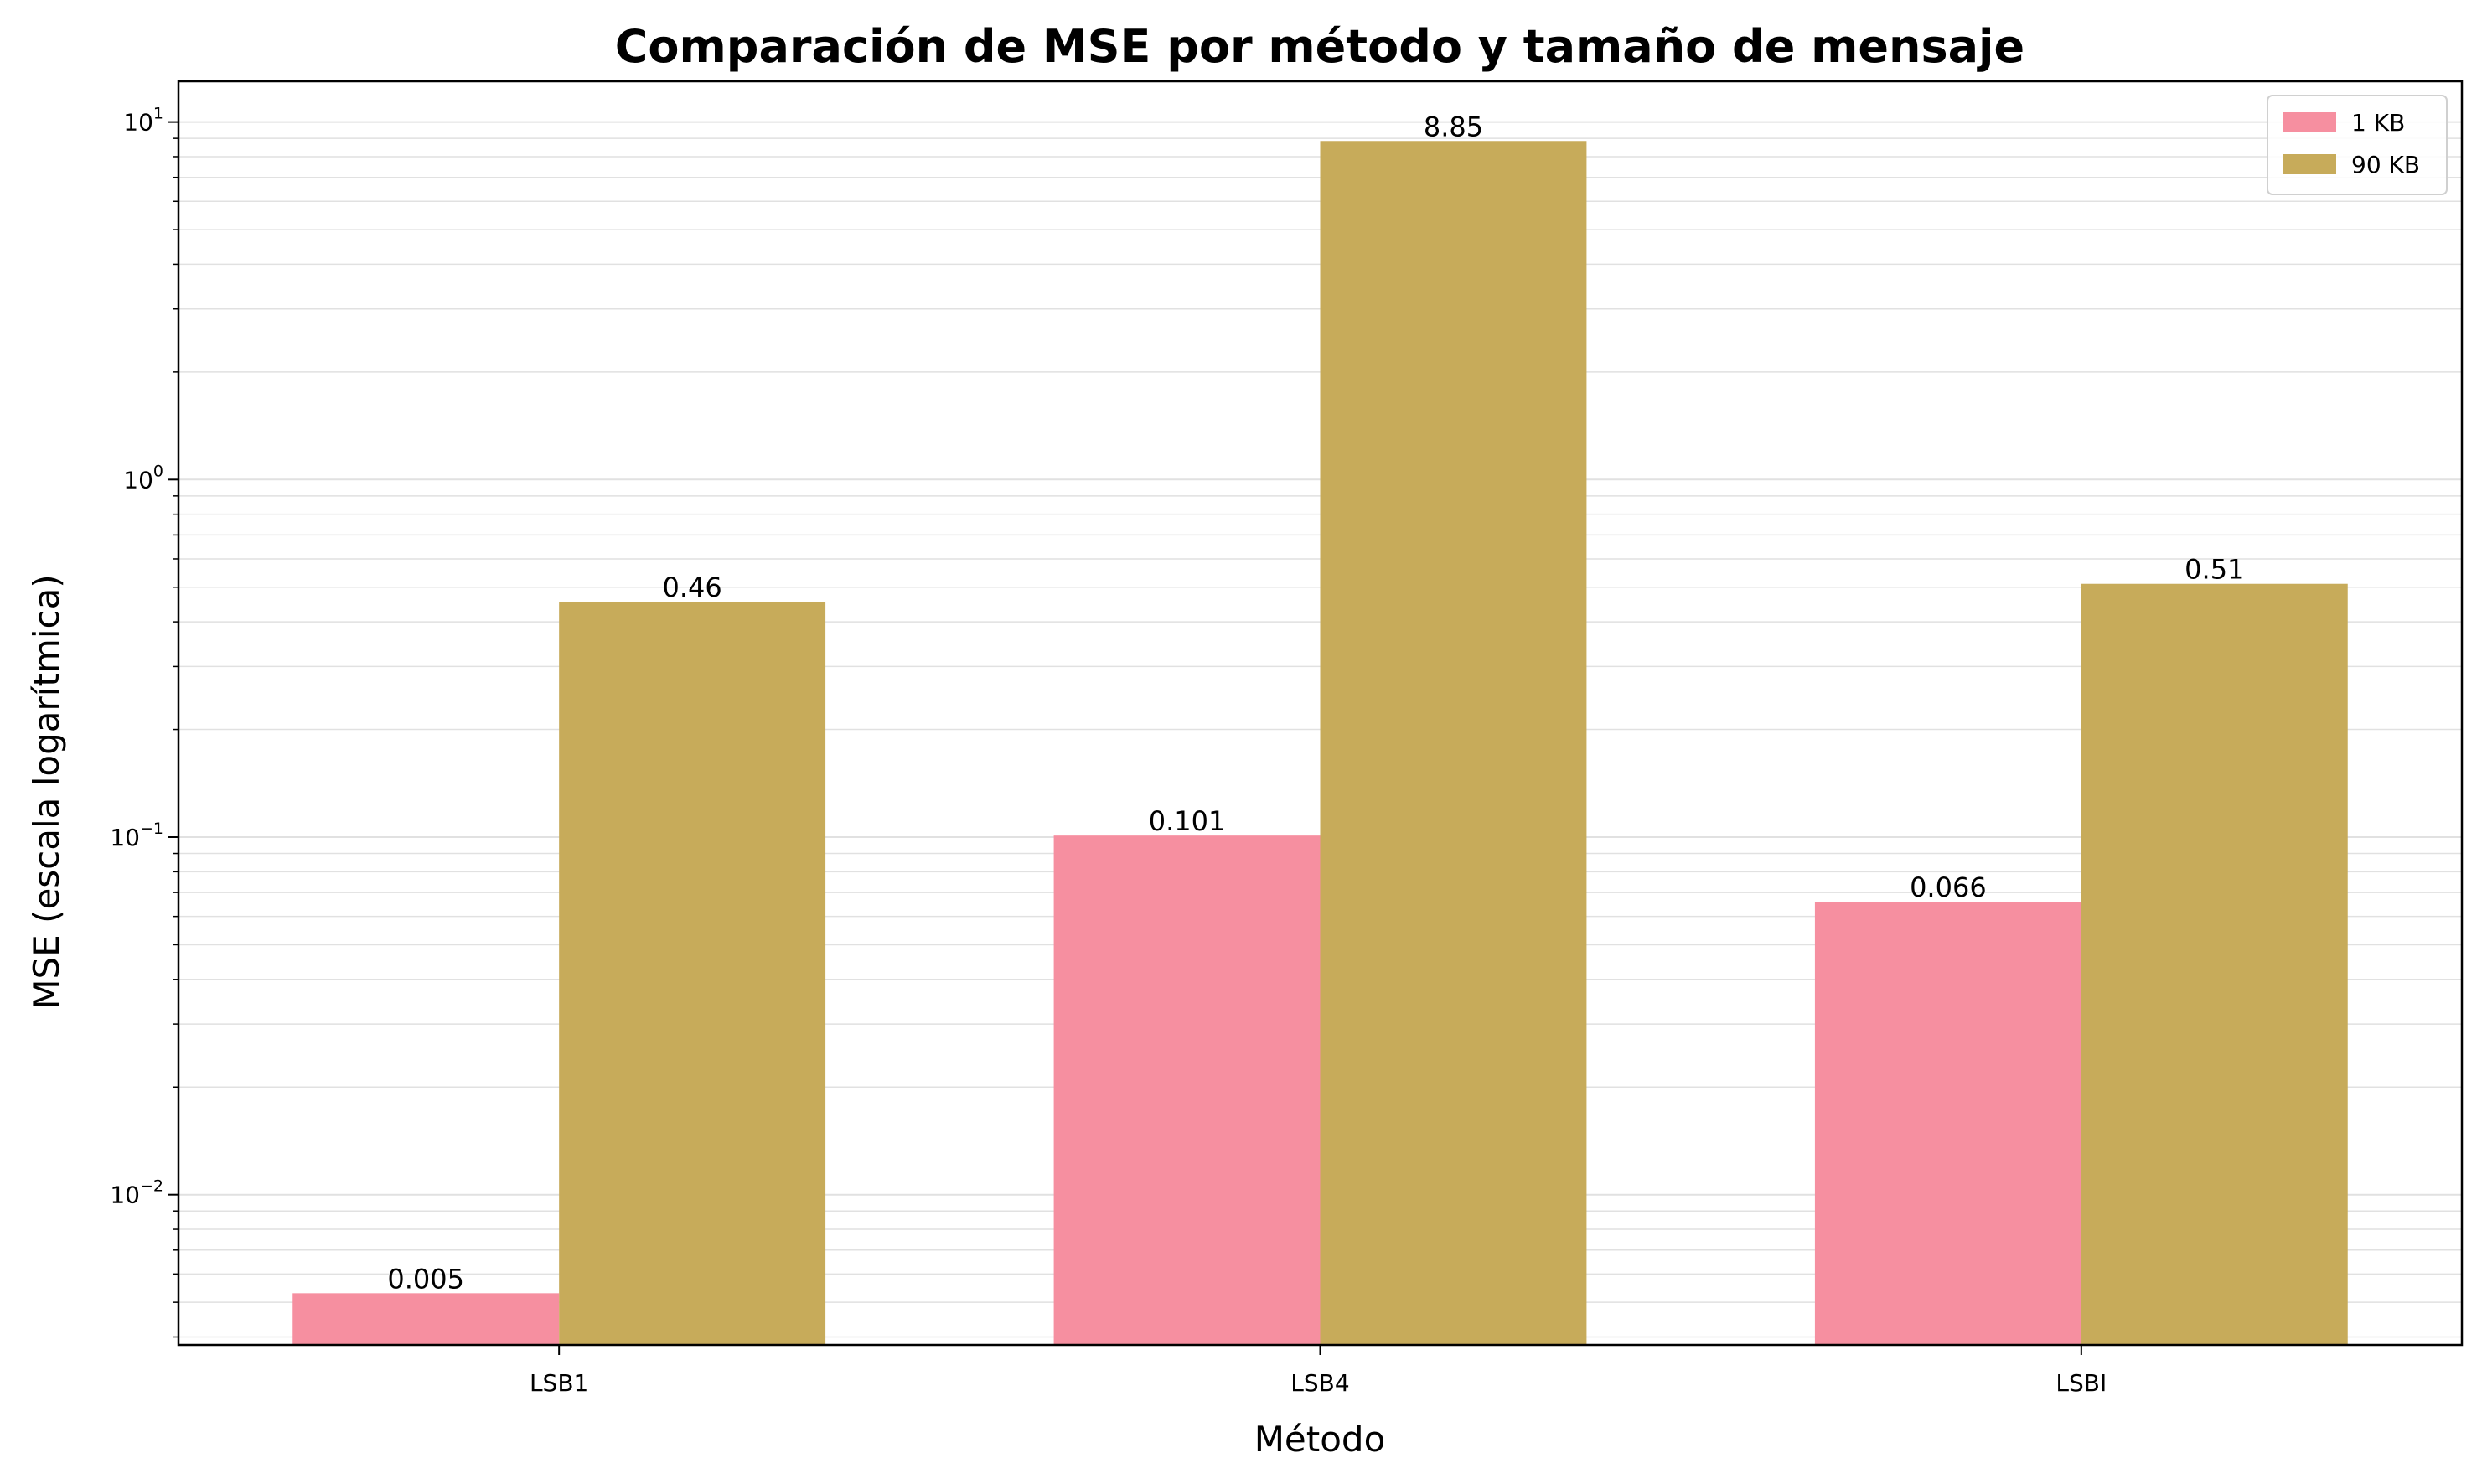  What do you see at coordinates (1948, 887) in the screenshot?
I see `bar-value-label: 0.066` at bounding box center [1948, 887].